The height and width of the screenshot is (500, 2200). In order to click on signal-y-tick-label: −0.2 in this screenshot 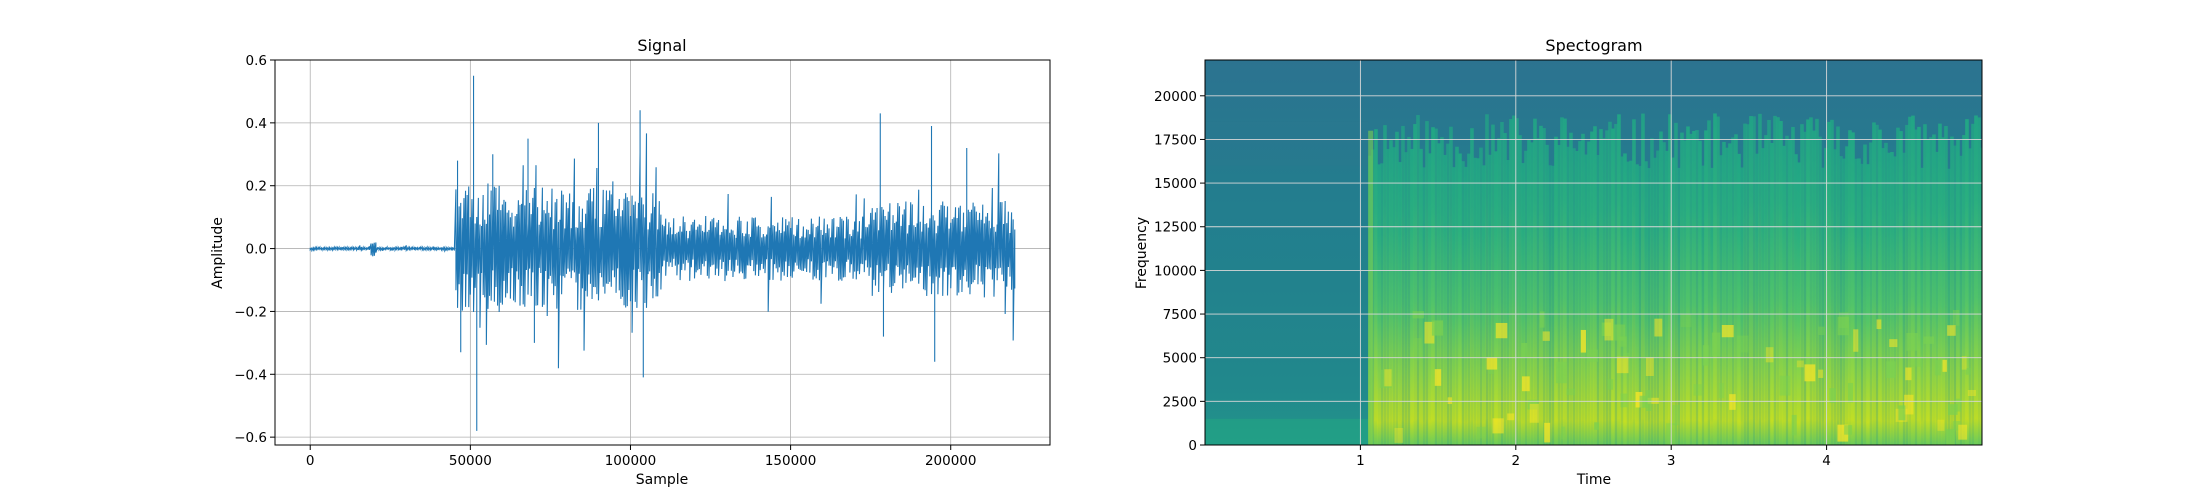, I will do `click(250, 312)`.